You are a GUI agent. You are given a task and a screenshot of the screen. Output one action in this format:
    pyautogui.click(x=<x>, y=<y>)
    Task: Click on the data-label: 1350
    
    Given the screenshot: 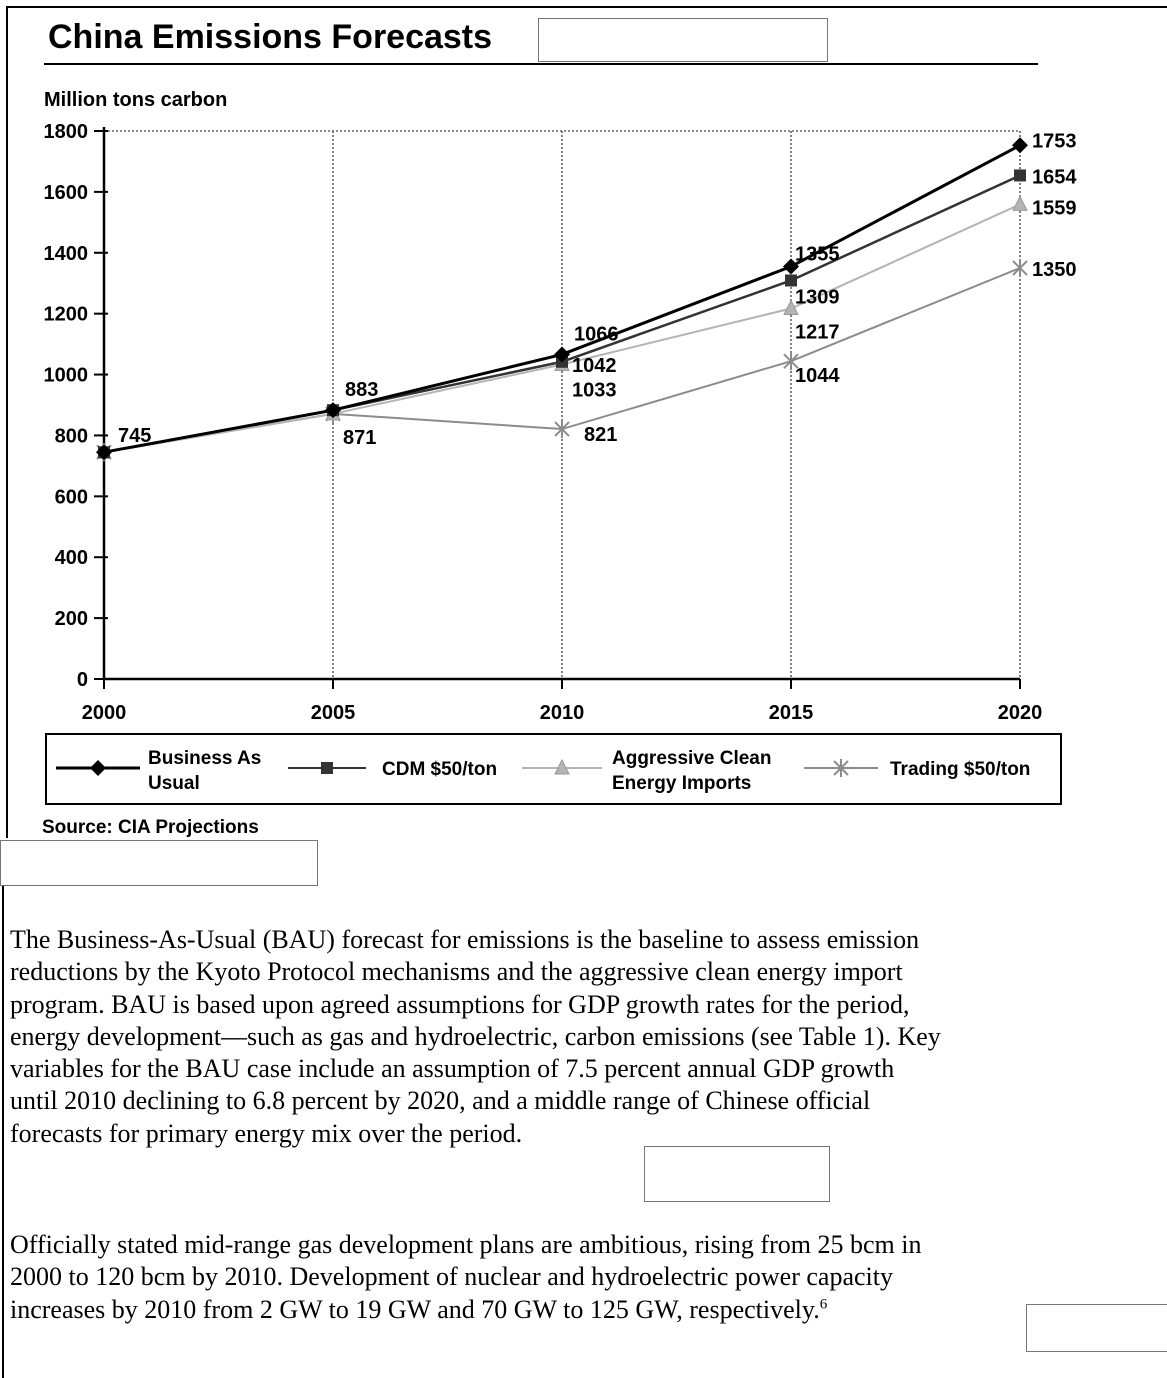 What is the action you would take?
    pyautogui.click(x=1054, y=270)
    